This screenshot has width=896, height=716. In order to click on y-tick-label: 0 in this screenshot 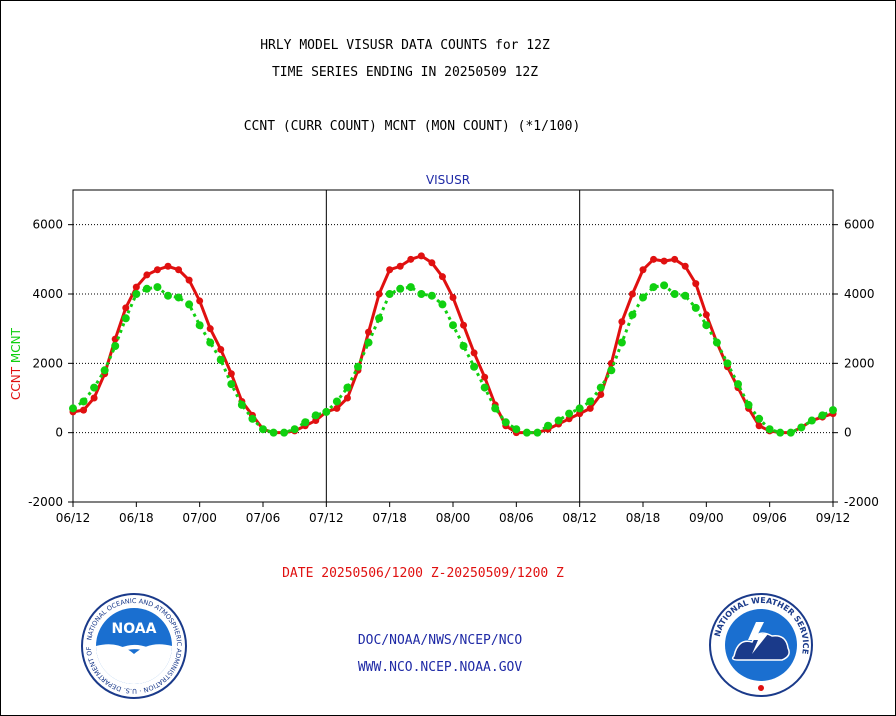, I will do `click(848, 433)`.